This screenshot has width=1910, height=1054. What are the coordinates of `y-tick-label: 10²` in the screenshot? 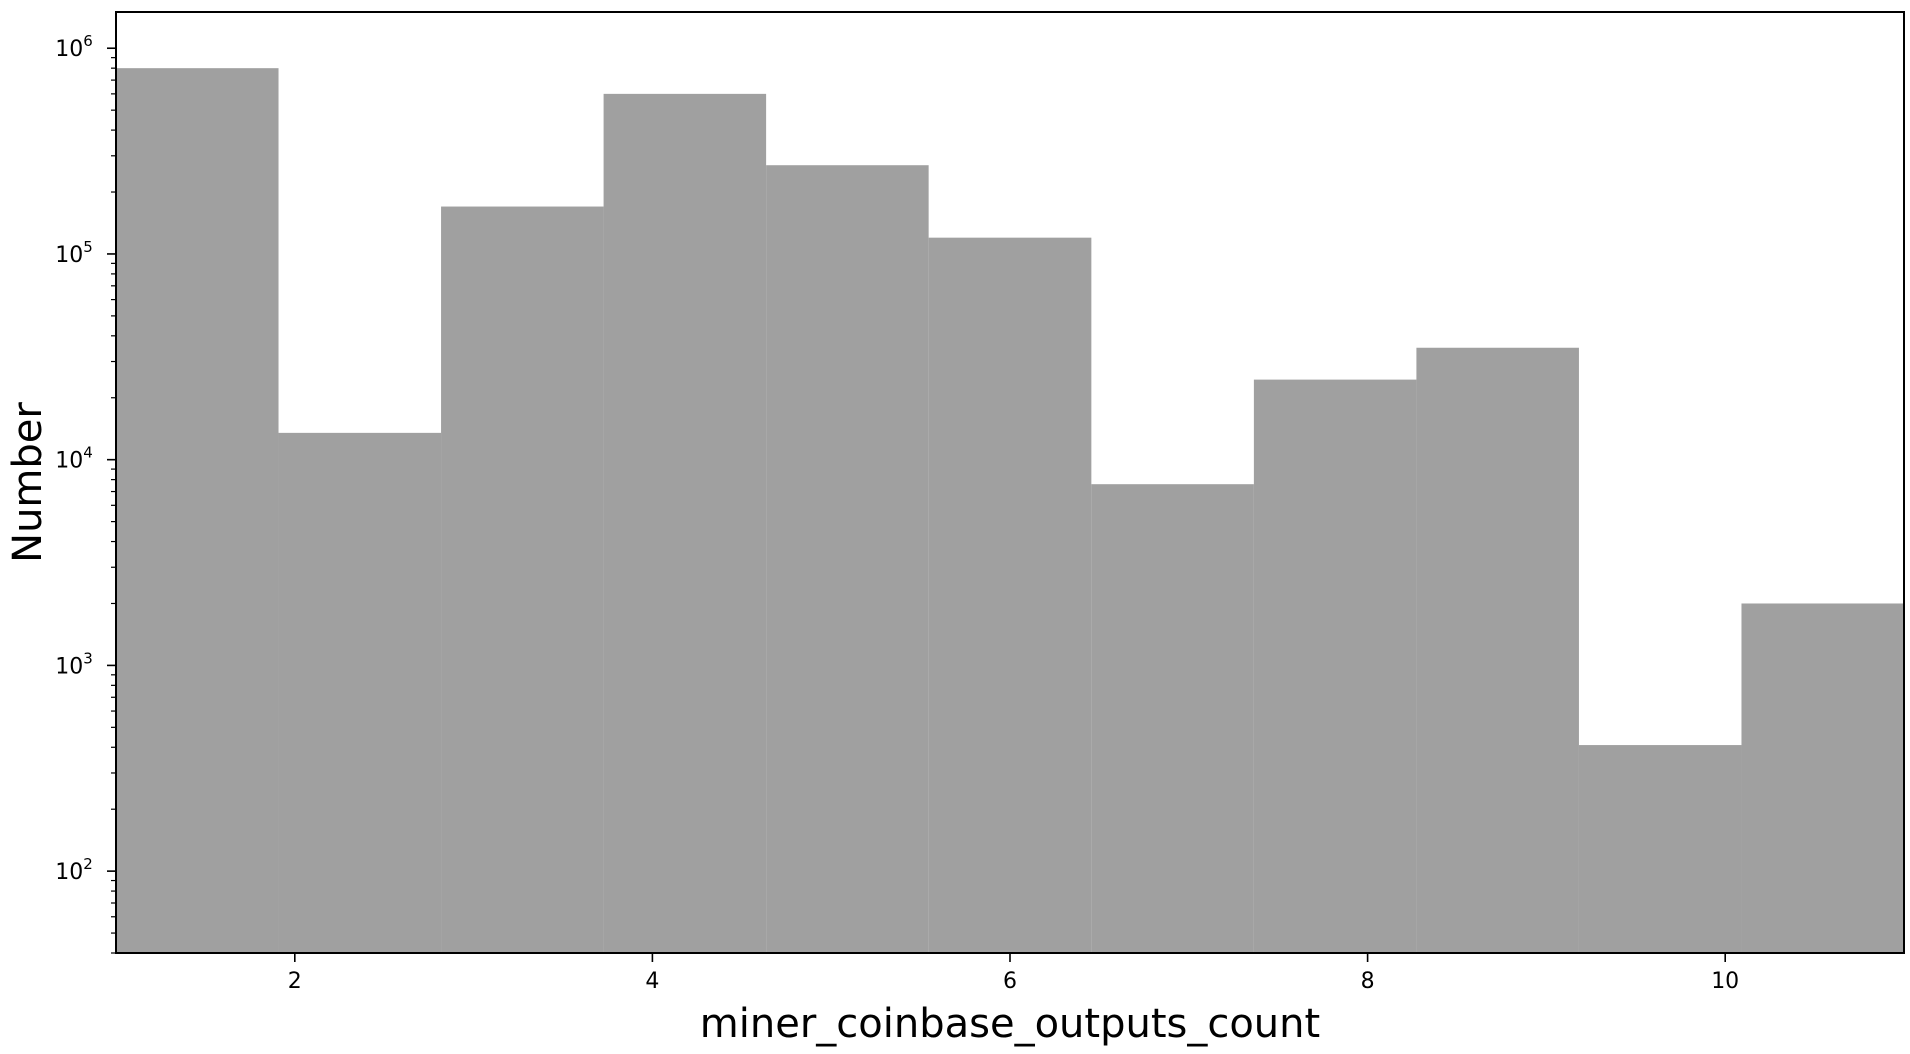 It's located at (74, 870).